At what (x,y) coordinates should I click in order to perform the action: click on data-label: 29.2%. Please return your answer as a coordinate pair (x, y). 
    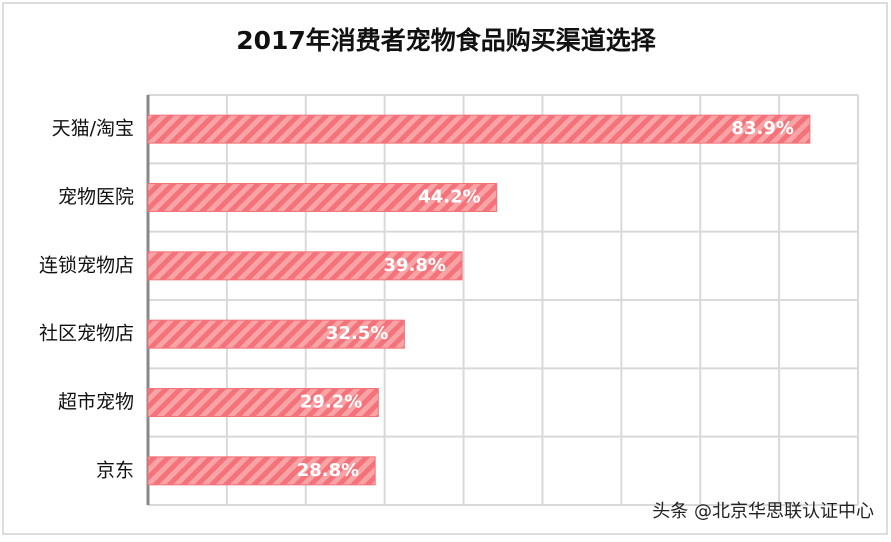
    Looking at the image, I should click on (331, 402).